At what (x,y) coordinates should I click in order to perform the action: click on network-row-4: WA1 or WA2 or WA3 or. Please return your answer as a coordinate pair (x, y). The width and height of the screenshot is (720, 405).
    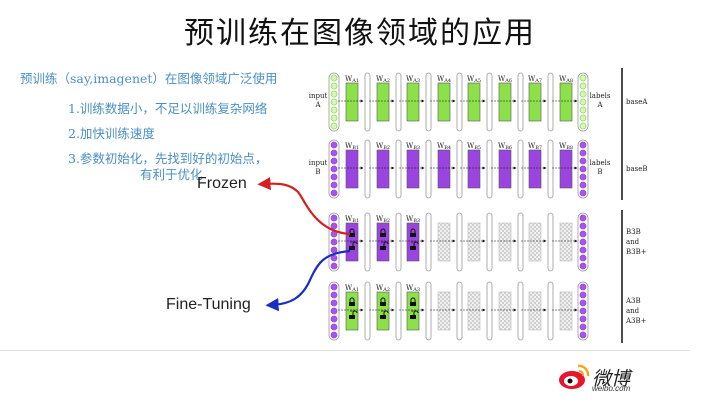
    Looking at the image, I should click on (458, 311).